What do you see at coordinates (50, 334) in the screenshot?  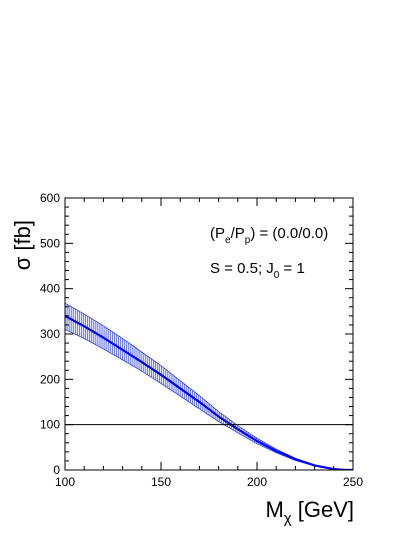 I see `y-tick-label: 300` at bounding box center [50, 334].